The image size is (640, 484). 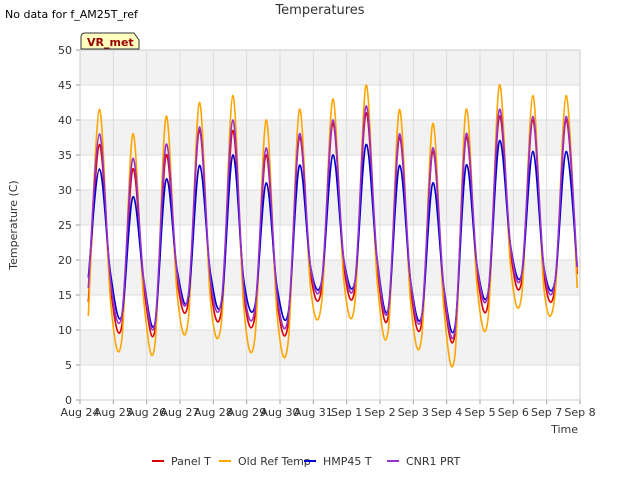 I want to click on legend-item-cnr1-prt: CNR1 PRT, so click(x=424, y=461).